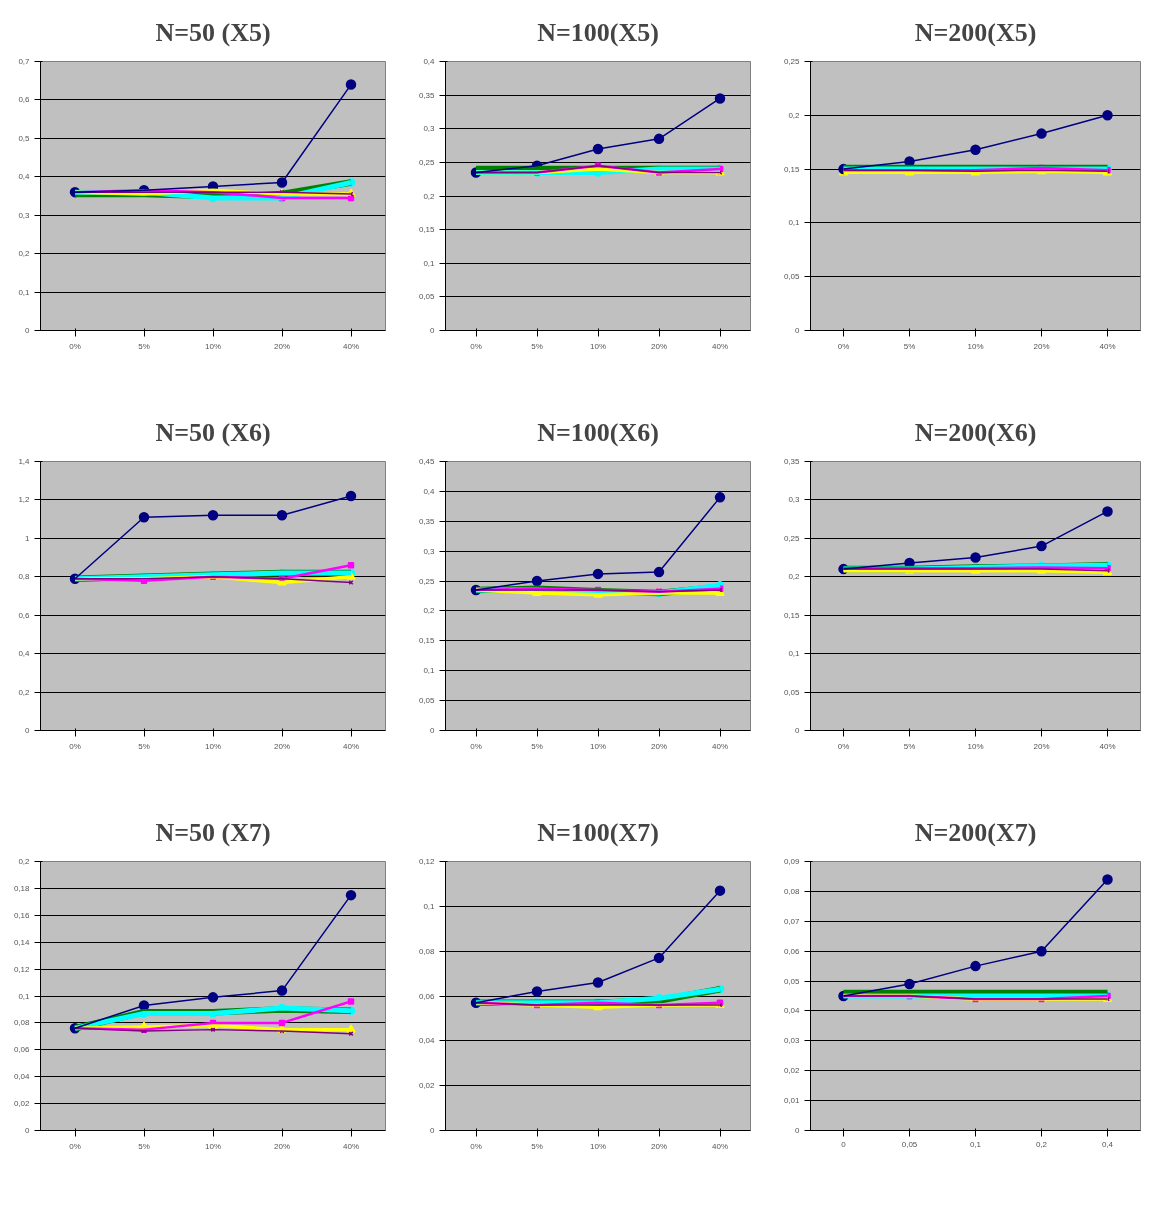 The width and height of the screenshot is (1171, 1220). What do you see at coordinates (792, 861) in the screenshot?
I see `y-tick-label: 0,09` at bounding box center [792, 861].